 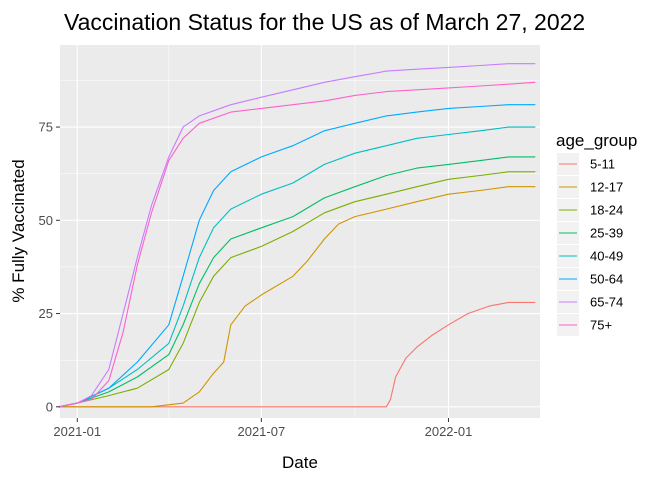 I want to click on x-tick-label: 2021-07, so click(x=261, y=431).